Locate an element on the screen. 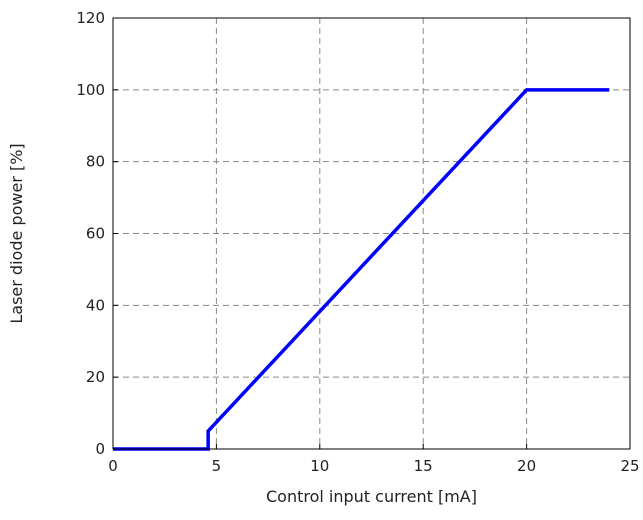 The width and height of the screenshot is (643, 520). x-tick-label: 0 is located at coordinates (113, 466).